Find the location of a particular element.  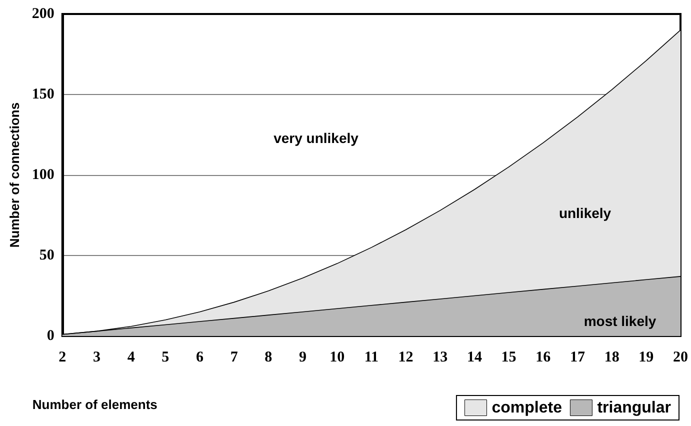

x-tick-label: 3 is located at coordinates (96, 358).